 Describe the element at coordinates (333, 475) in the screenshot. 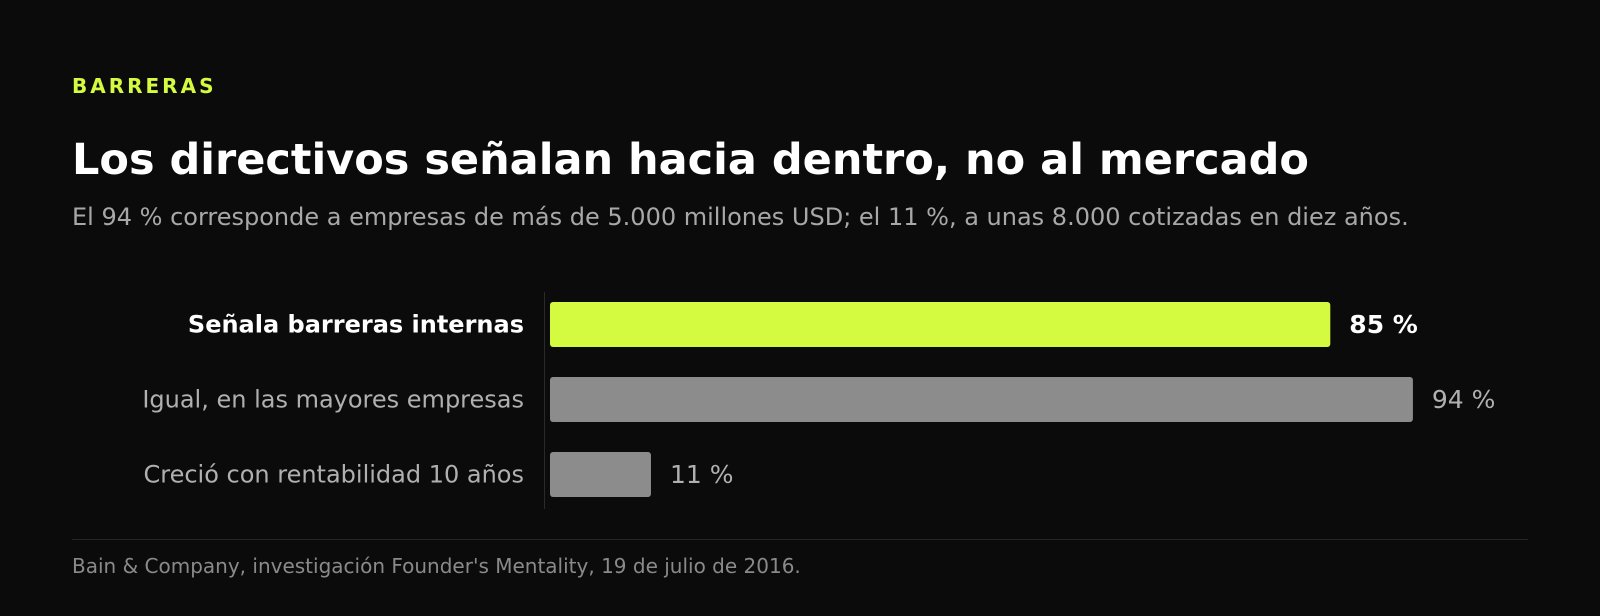

I see `category-label: Creció con rentabilidad 10 años` at that location.